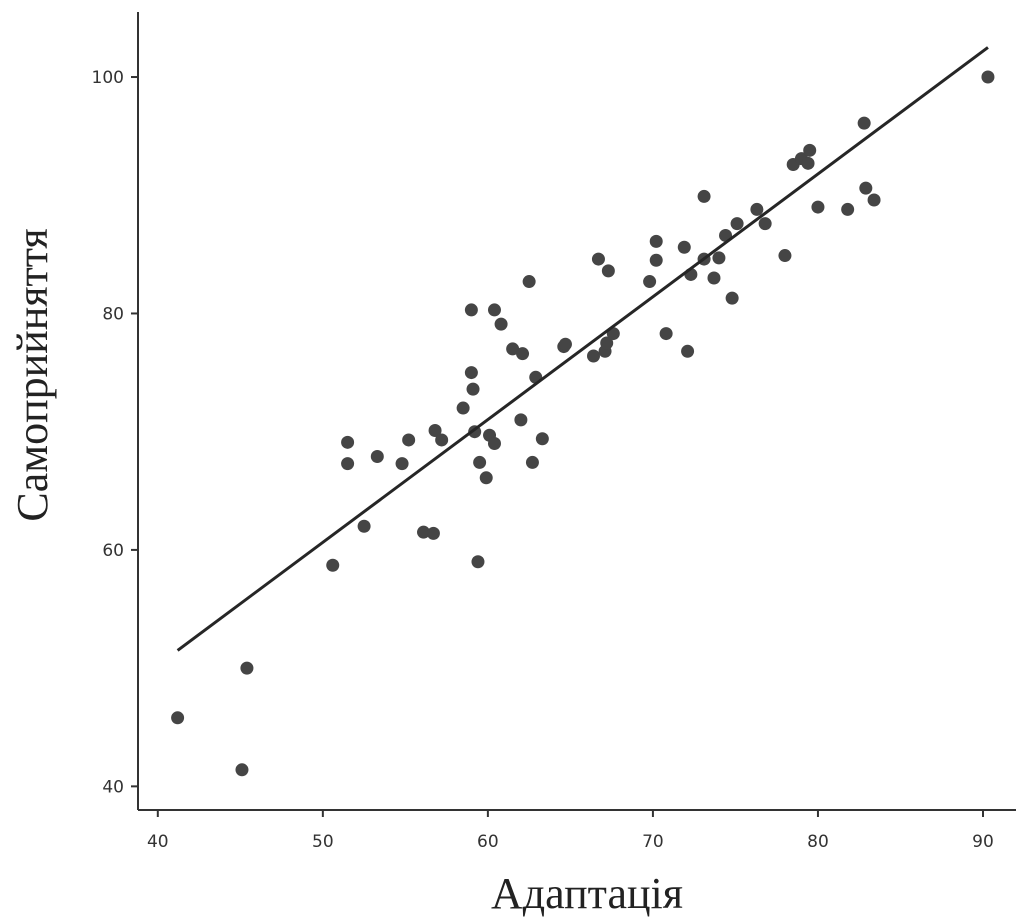  What do you see at coordinates (587, 893) in the screenshot?
I see `x-axis-title: Адаптація` at bounding box center [587, 893].